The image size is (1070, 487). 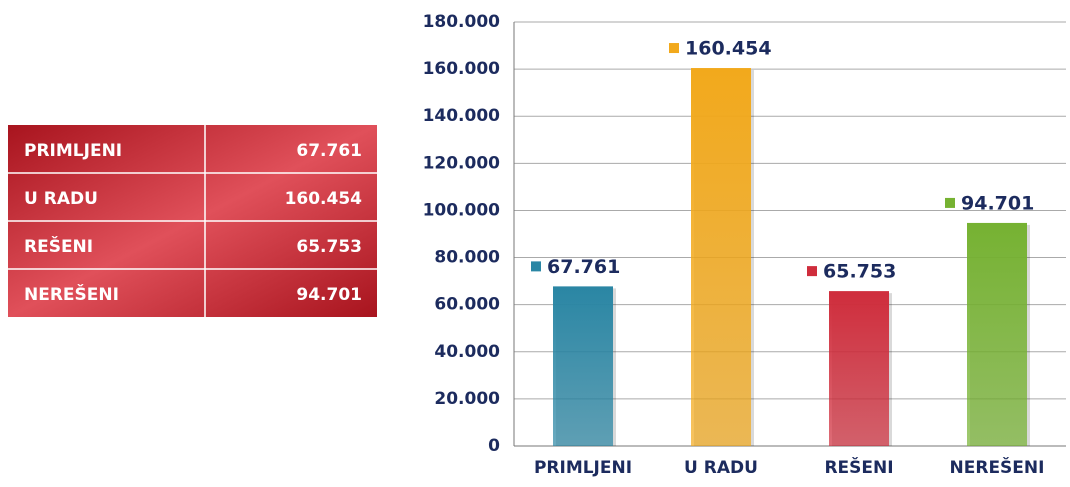 I want to click on y-tick-label: 120.000, so click(x=462, y=163).